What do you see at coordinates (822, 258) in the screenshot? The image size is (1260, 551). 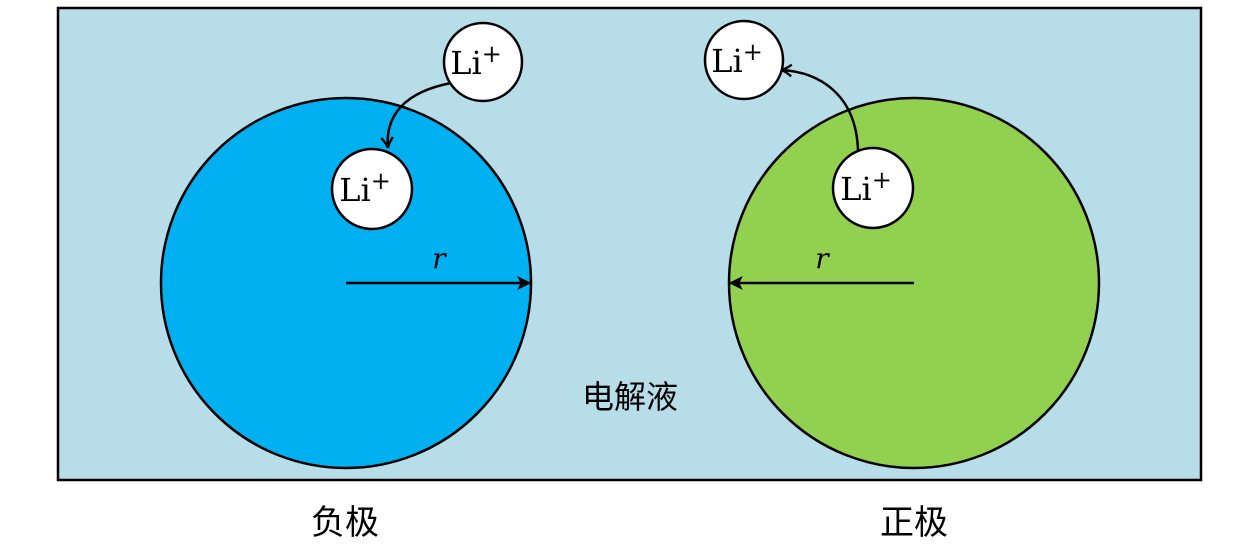 I see `cathode-radius-label: r` at bounding box center [822, 258].